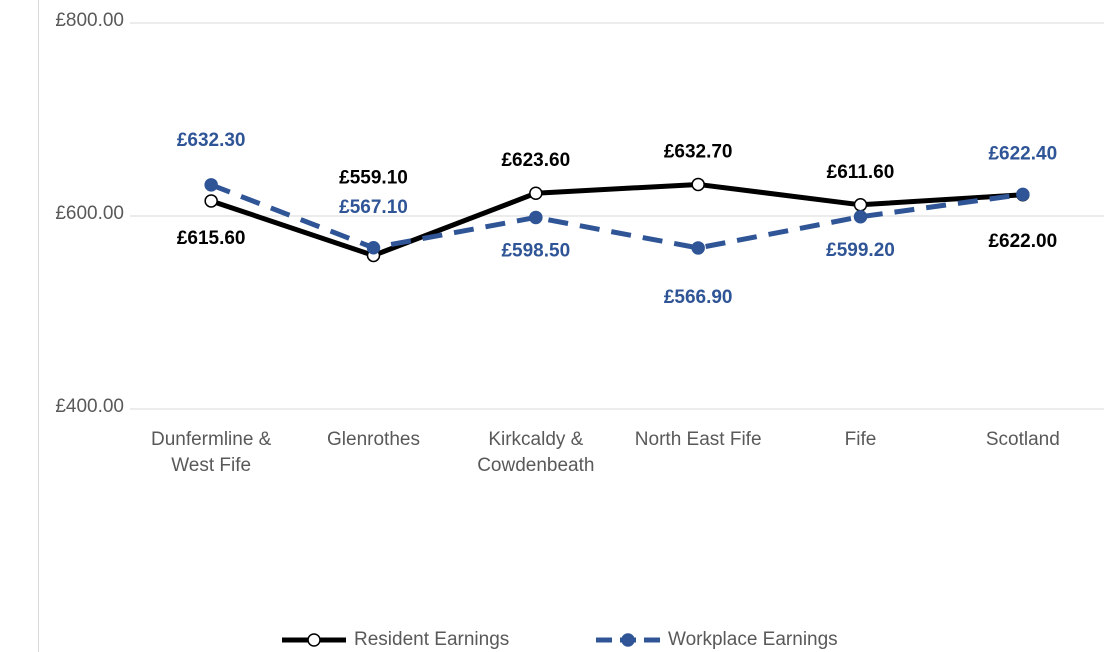  Describe the element at coordinates (211, 140) in the screenshot. I see `data-label: £632.30` at that location.